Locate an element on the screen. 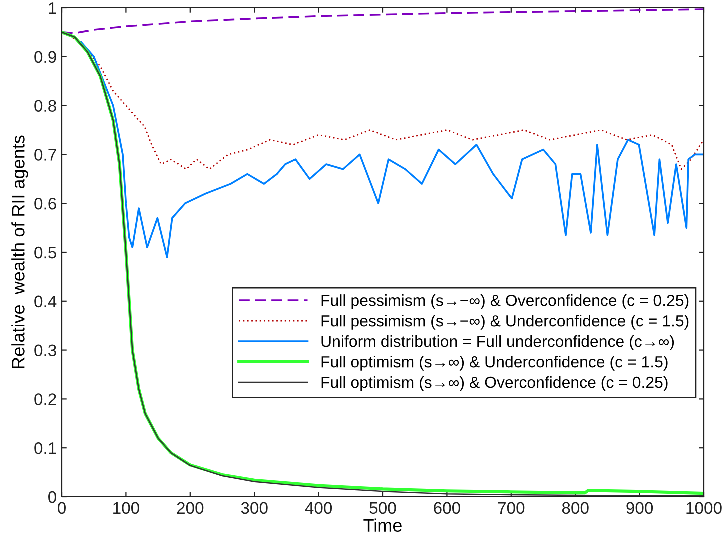 This screenshot has height=539, width=728. legend-label: Full optimism (s→∞) & Overconfidence (c = 0.25) is located at coordinates (495, 384).